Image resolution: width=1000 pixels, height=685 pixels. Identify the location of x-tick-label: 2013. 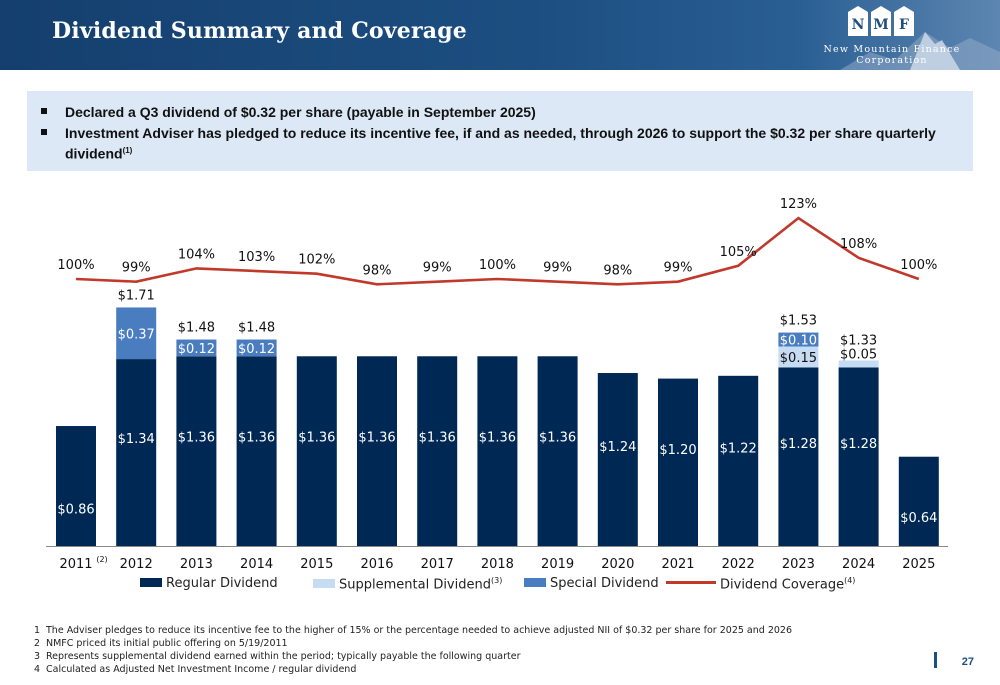
(196, 564).